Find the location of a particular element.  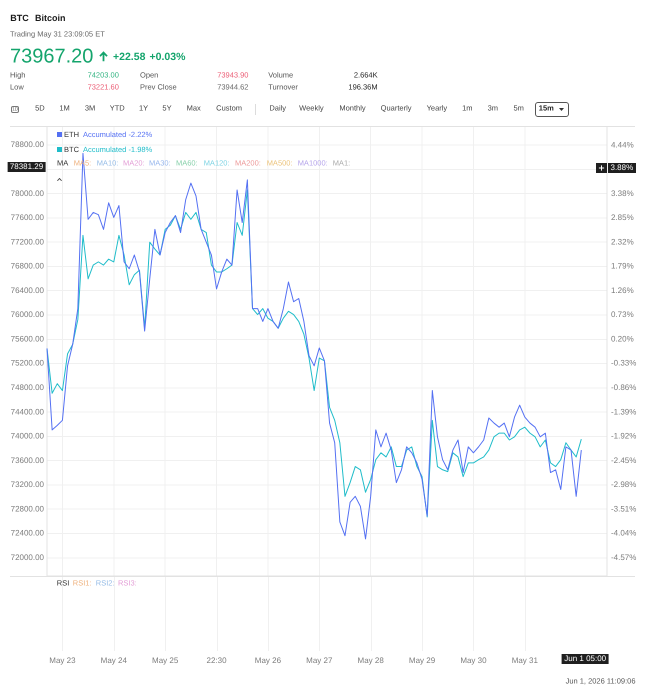

x-tick-label: 22:30 is located at coordinates (217, 661).